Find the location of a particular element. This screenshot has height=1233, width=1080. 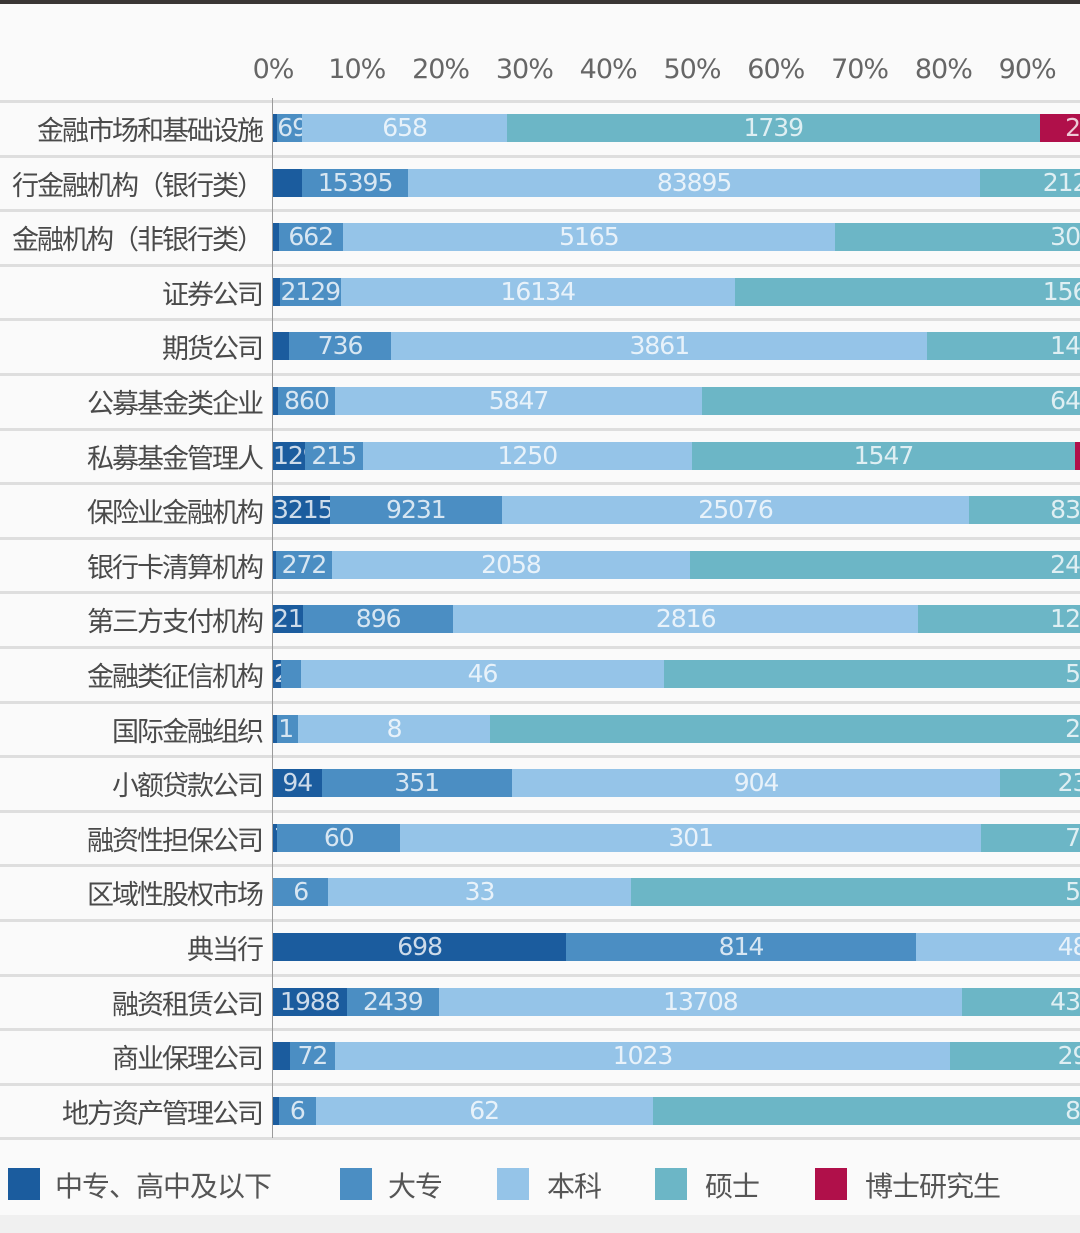

legend: 中专、高中及以下 大专 本科 硕士 博士研究生 is located at coordinates (540, 1185).